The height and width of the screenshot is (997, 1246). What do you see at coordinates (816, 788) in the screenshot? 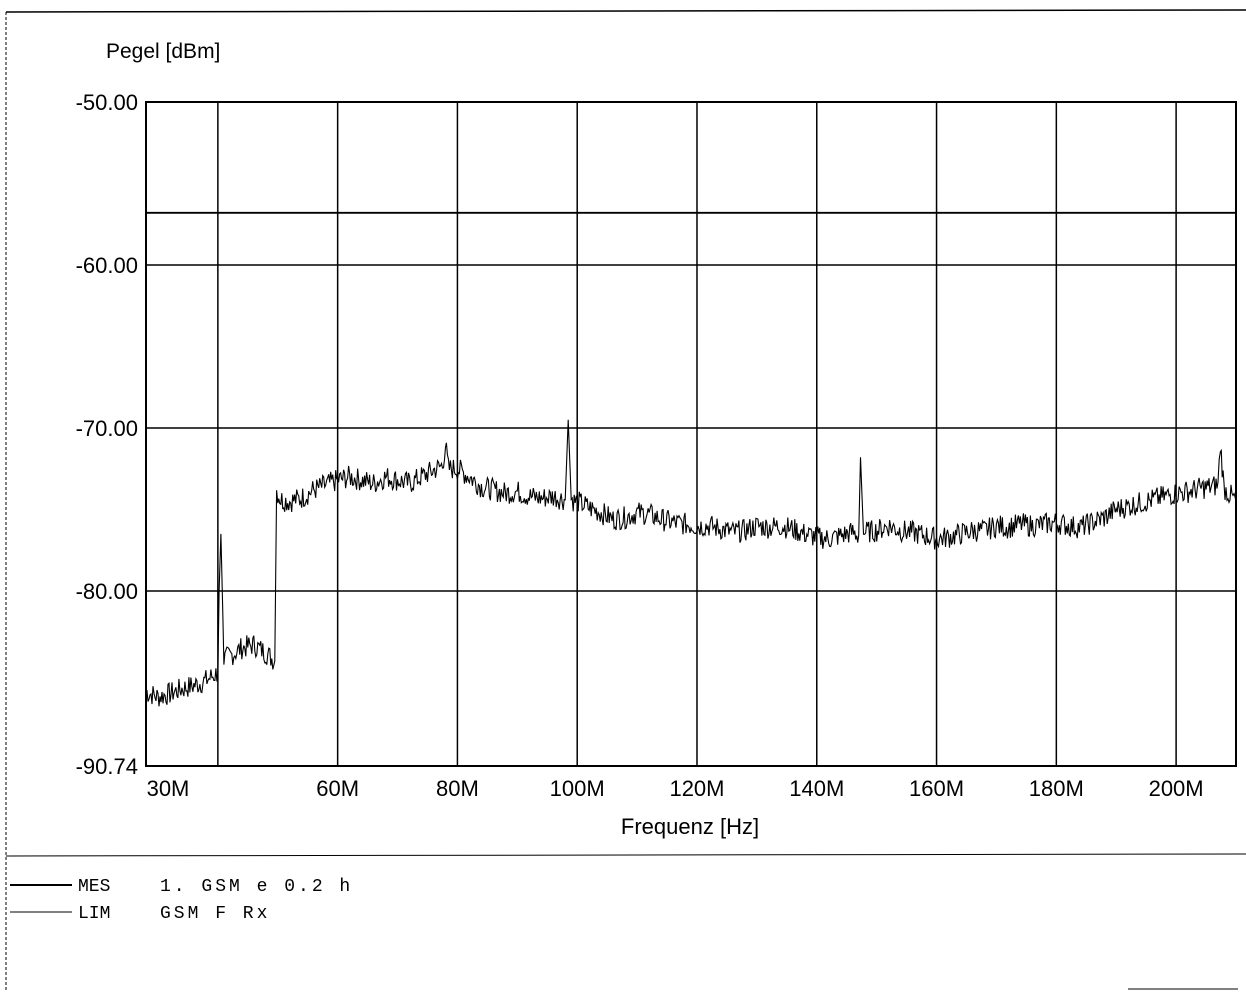
I see `x-tick-label: 140M` at bounding box center [816, 788].